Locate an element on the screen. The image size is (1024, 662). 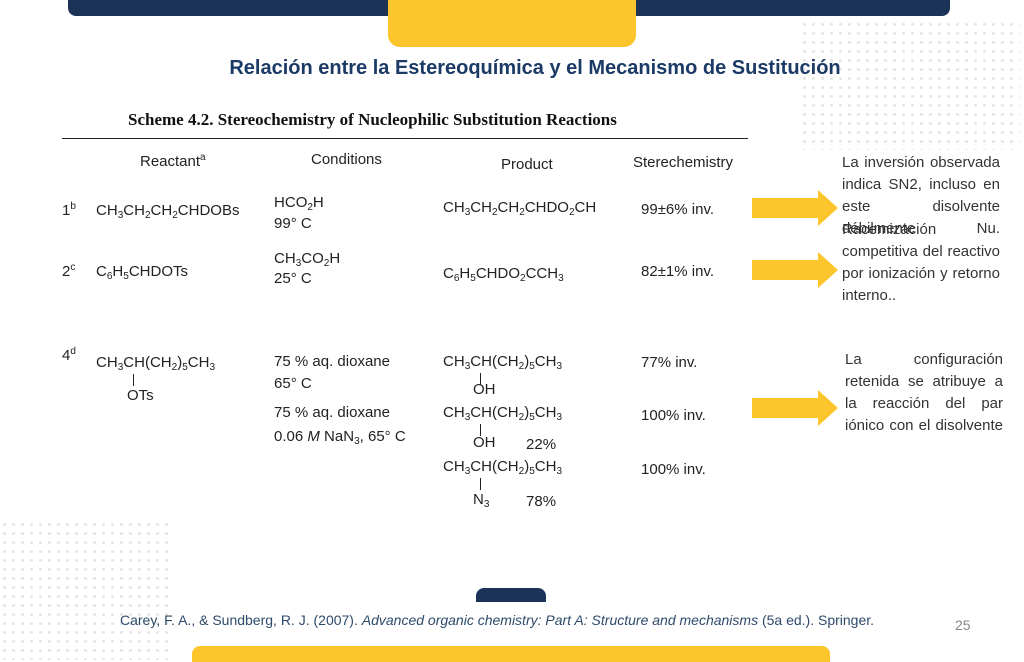
ref-details: (5a ed.). Springer. is located at coordinates (818, 620).